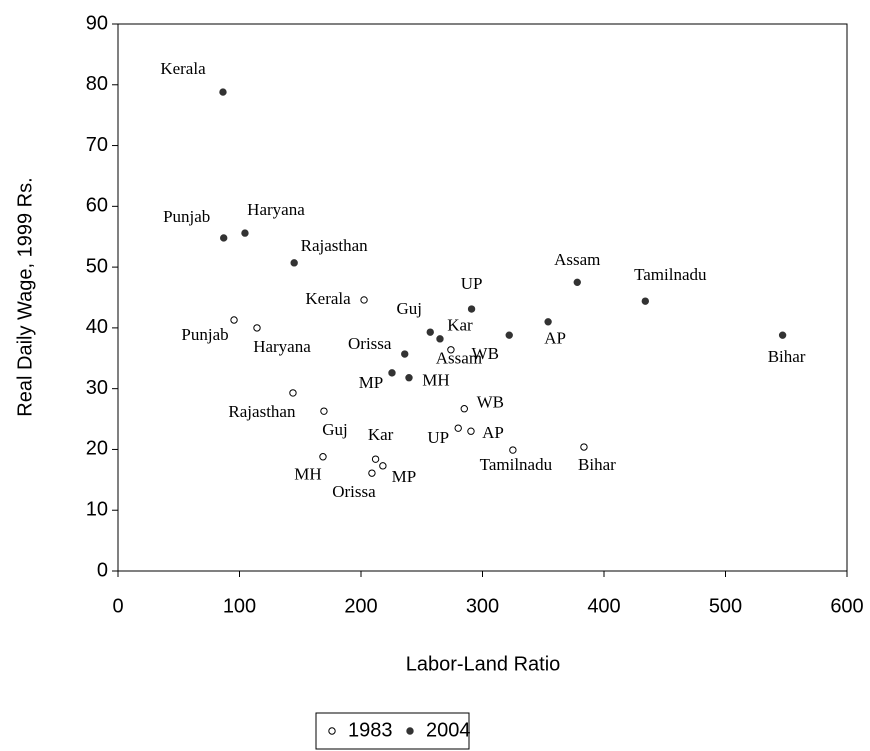  Describe the element at coordinates (448, 730) in the screenshot. I see `legend-label: 2004` at that location.